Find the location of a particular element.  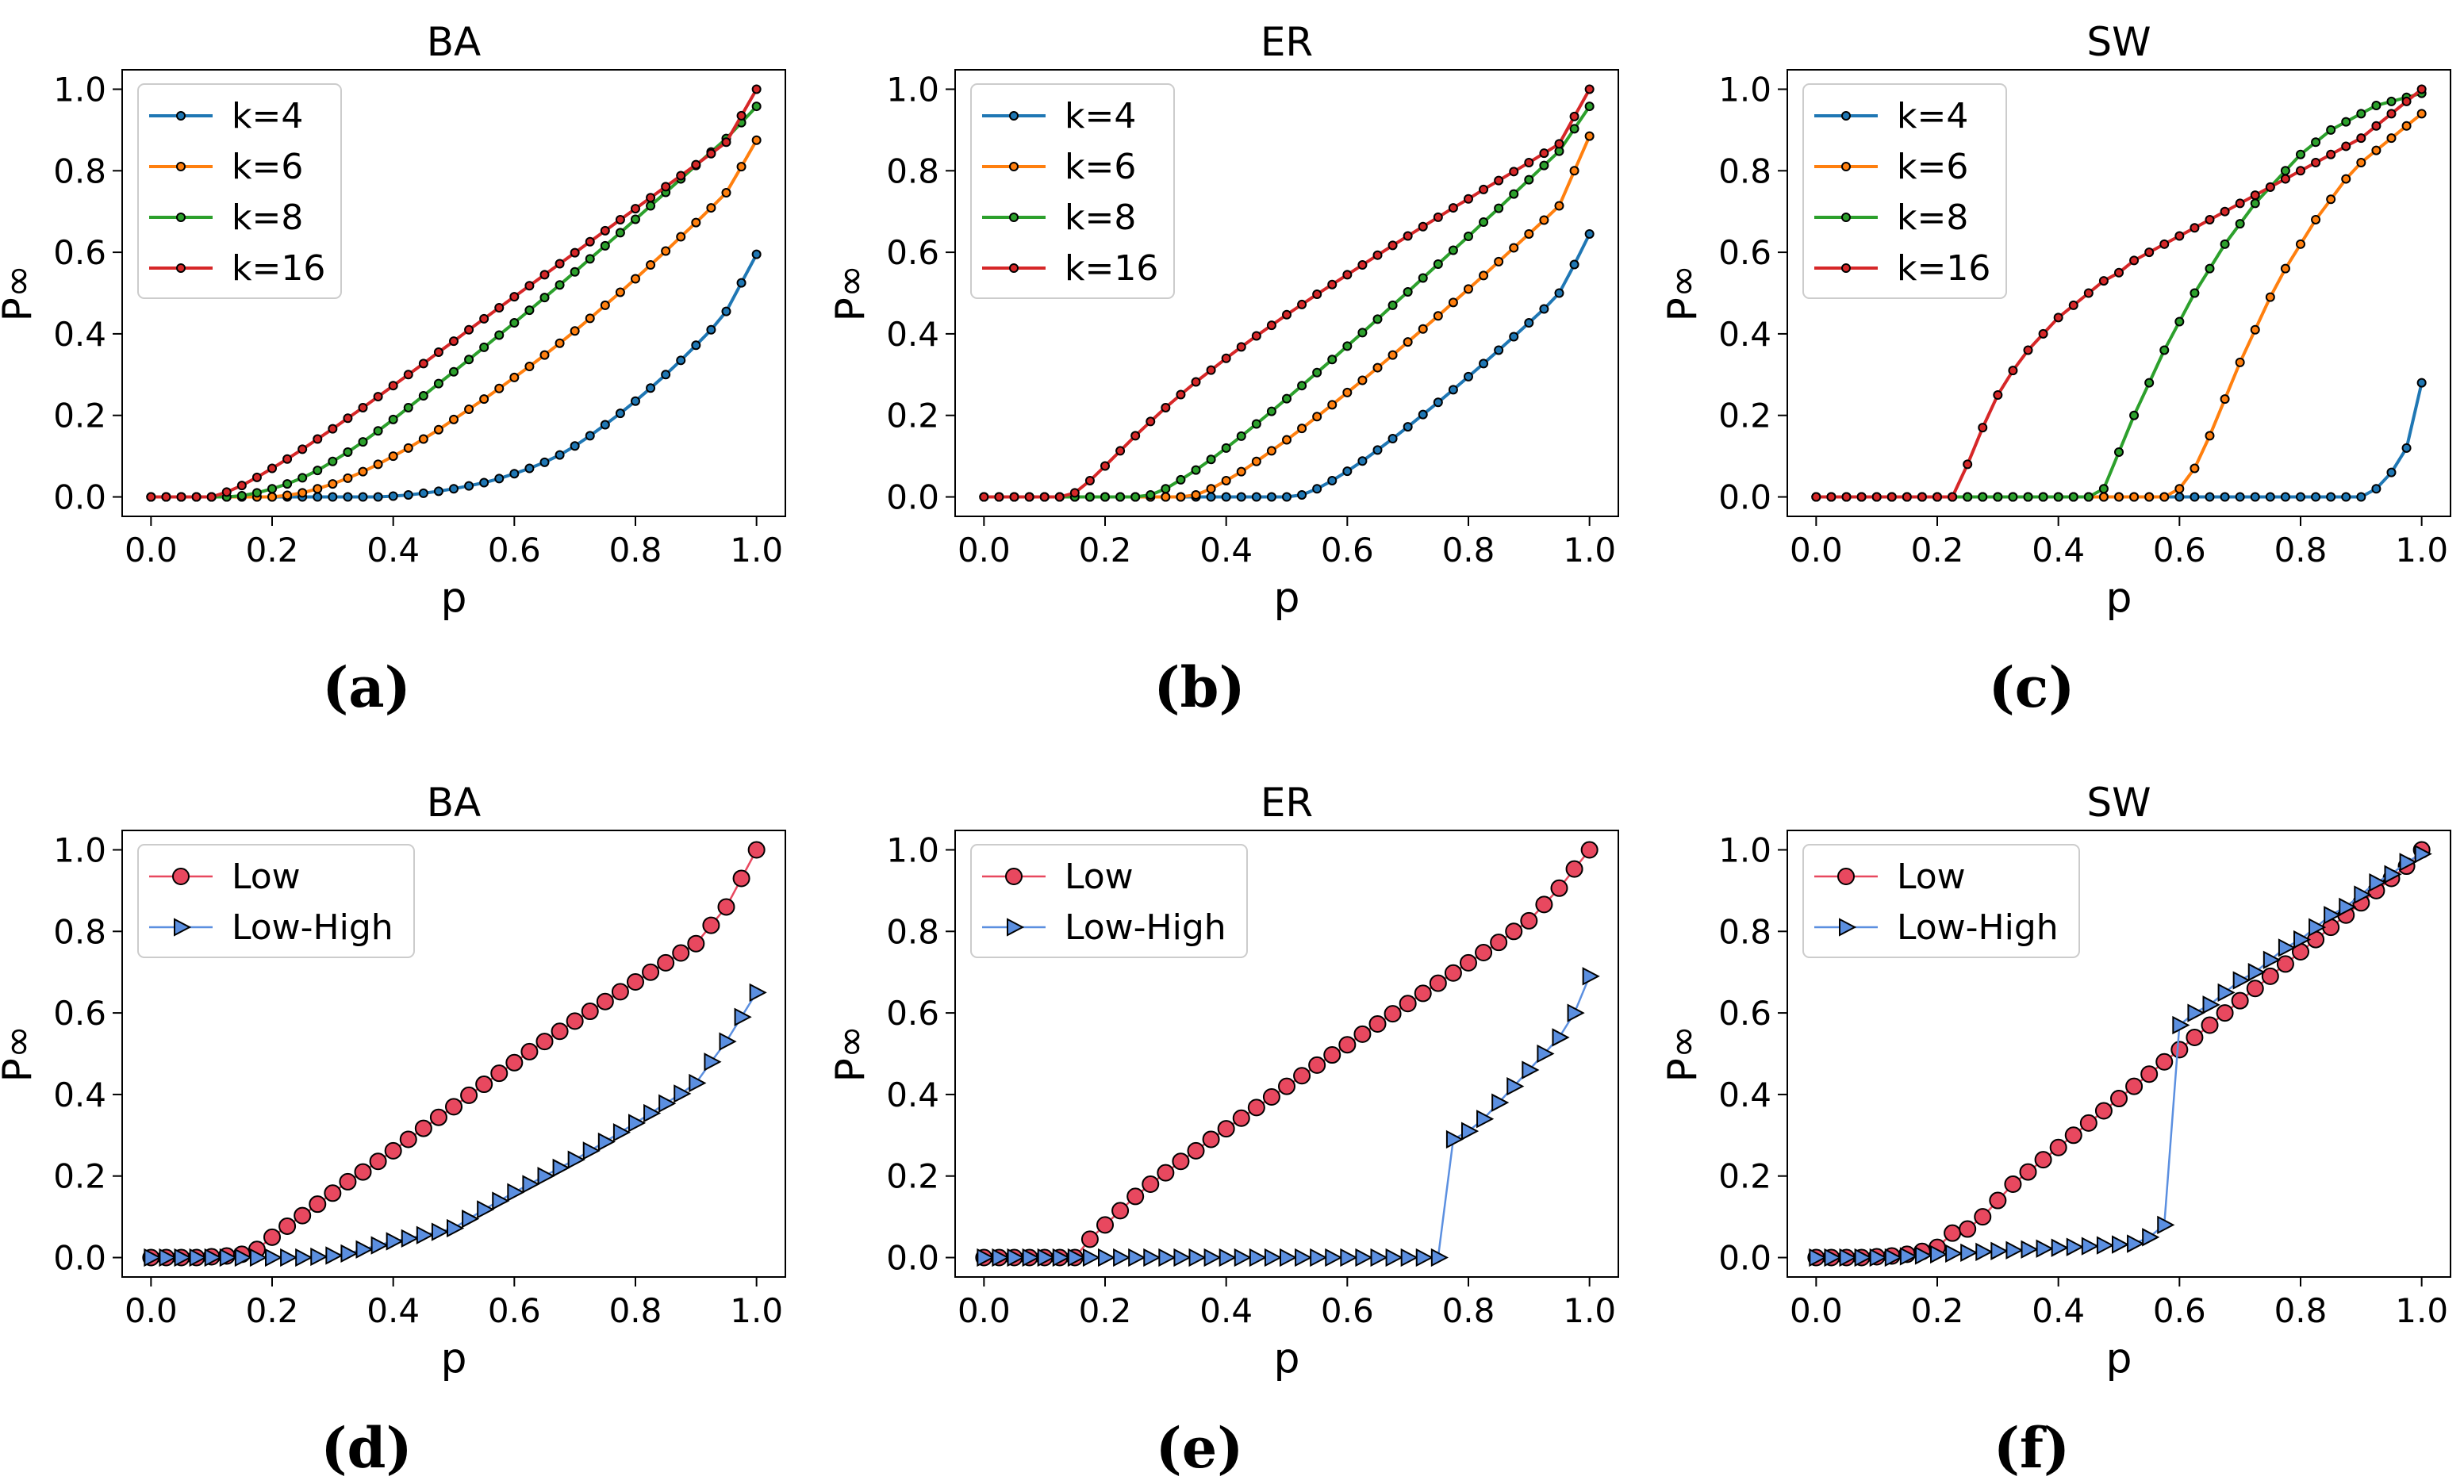

y-tick-label: 0.2 is located at coordinates (1744, 416).